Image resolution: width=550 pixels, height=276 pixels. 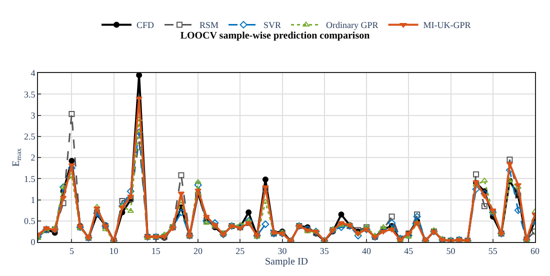 What do you see at coordinates (30, 221) in the screenshot?
I see `y-tick-label: 0.5` at bounding box center [30, 221].